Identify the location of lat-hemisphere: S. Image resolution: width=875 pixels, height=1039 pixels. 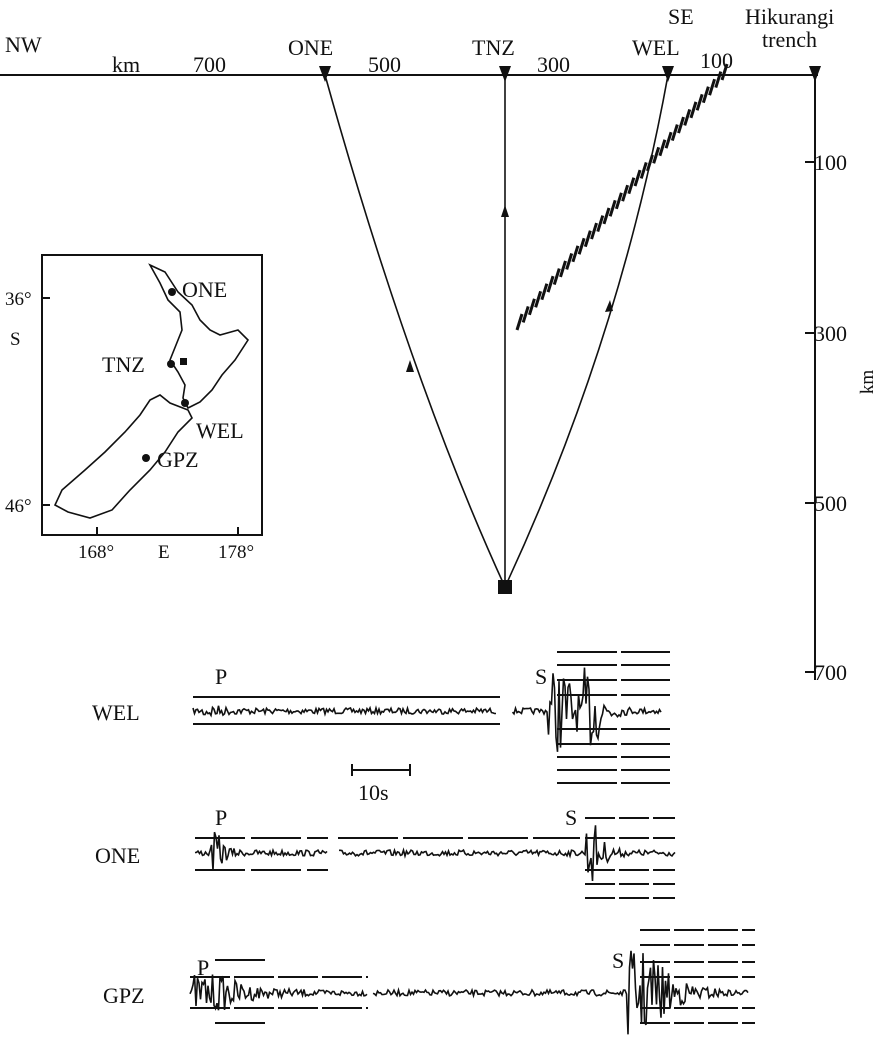
(15, 339).